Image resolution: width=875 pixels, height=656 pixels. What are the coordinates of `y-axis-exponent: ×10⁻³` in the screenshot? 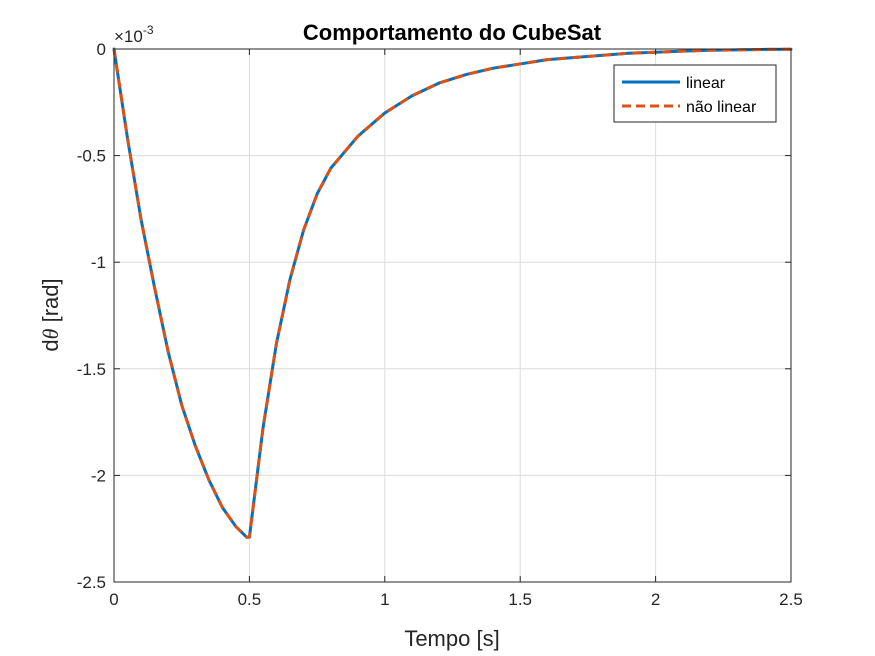 It's located at (134, 34).